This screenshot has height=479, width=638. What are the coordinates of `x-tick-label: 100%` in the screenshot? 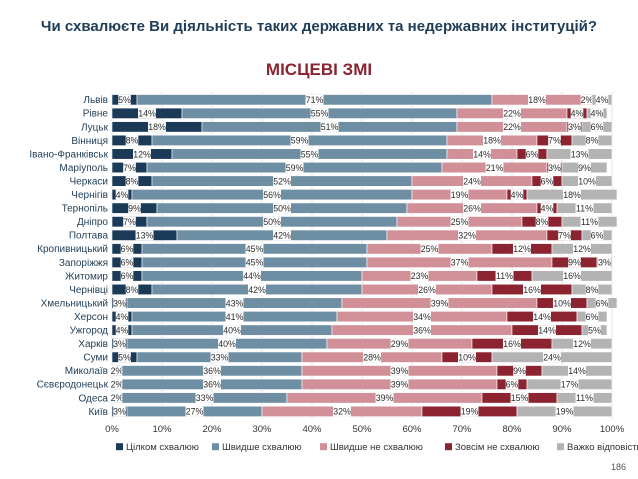 It's located at (612, 429).